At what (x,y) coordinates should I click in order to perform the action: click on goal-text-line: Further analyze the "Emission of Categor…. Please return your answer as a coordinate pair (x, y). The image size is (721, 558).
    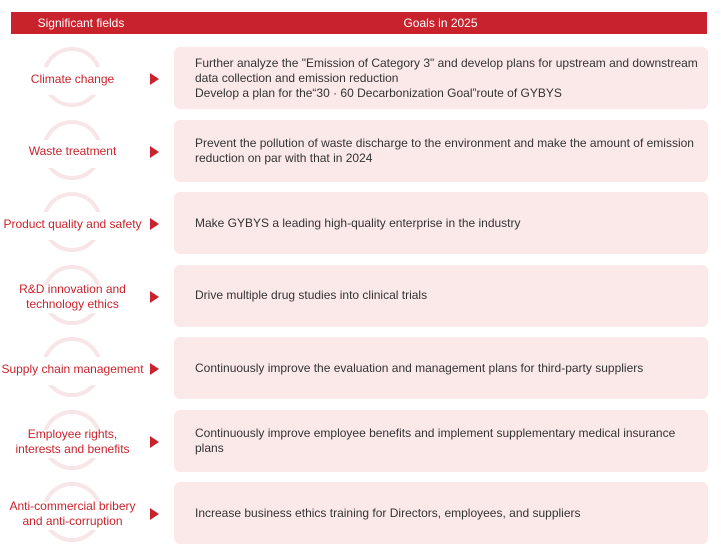
    Looking at the image, I should click on (446, 62).